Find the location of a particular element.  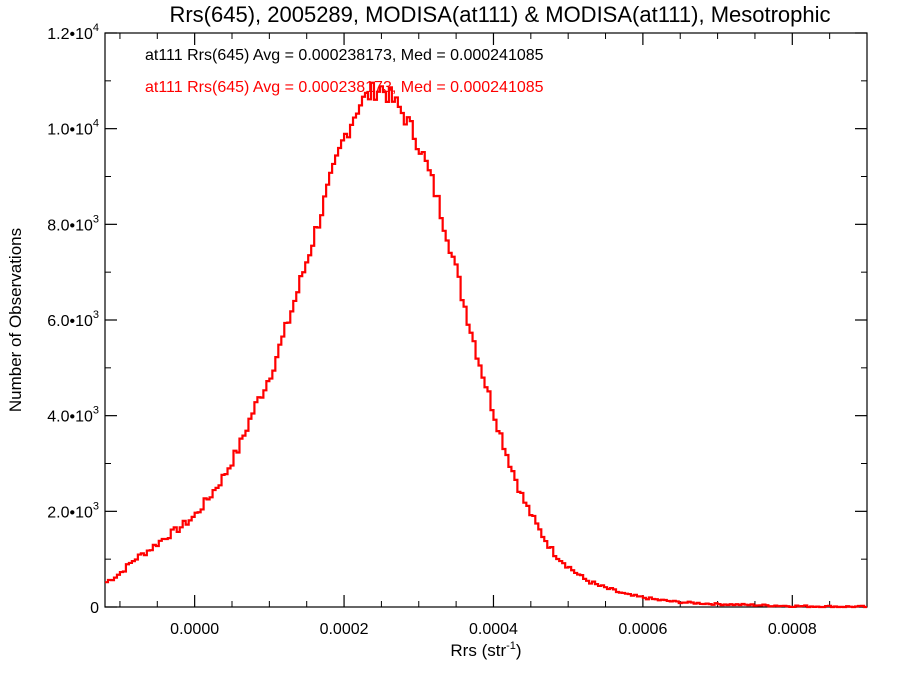

x-tick-label: 0.0006 is located at coordinates (642, 629).